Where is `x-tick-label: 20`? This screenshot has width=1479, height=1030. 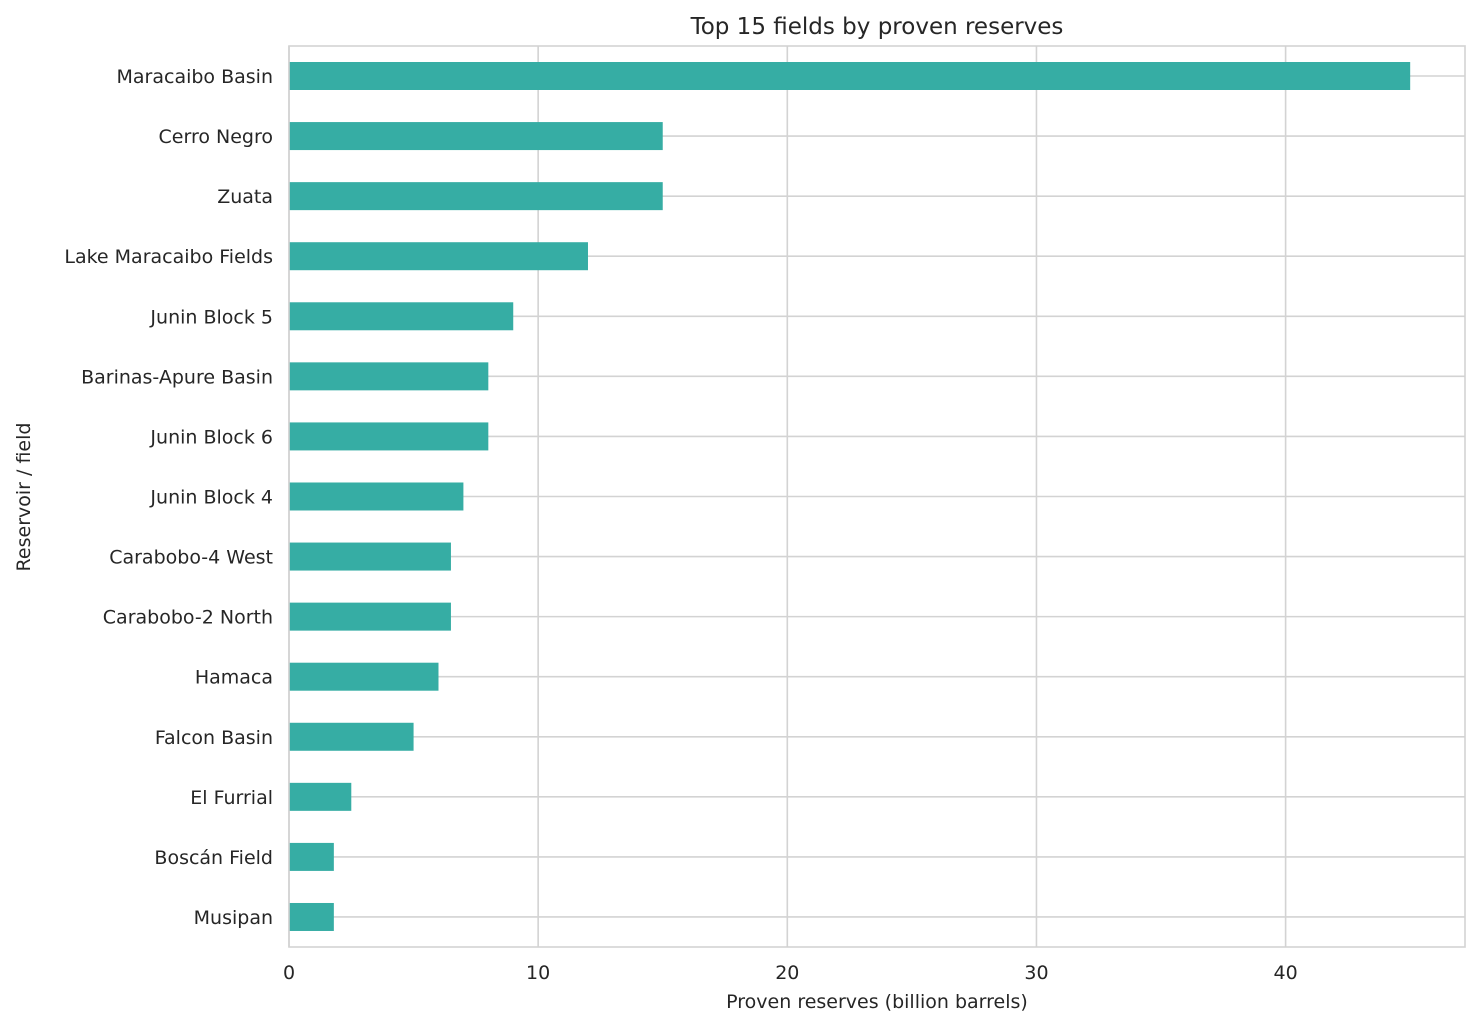 x-tick-label: 20 is located at coordinates (787, 973).